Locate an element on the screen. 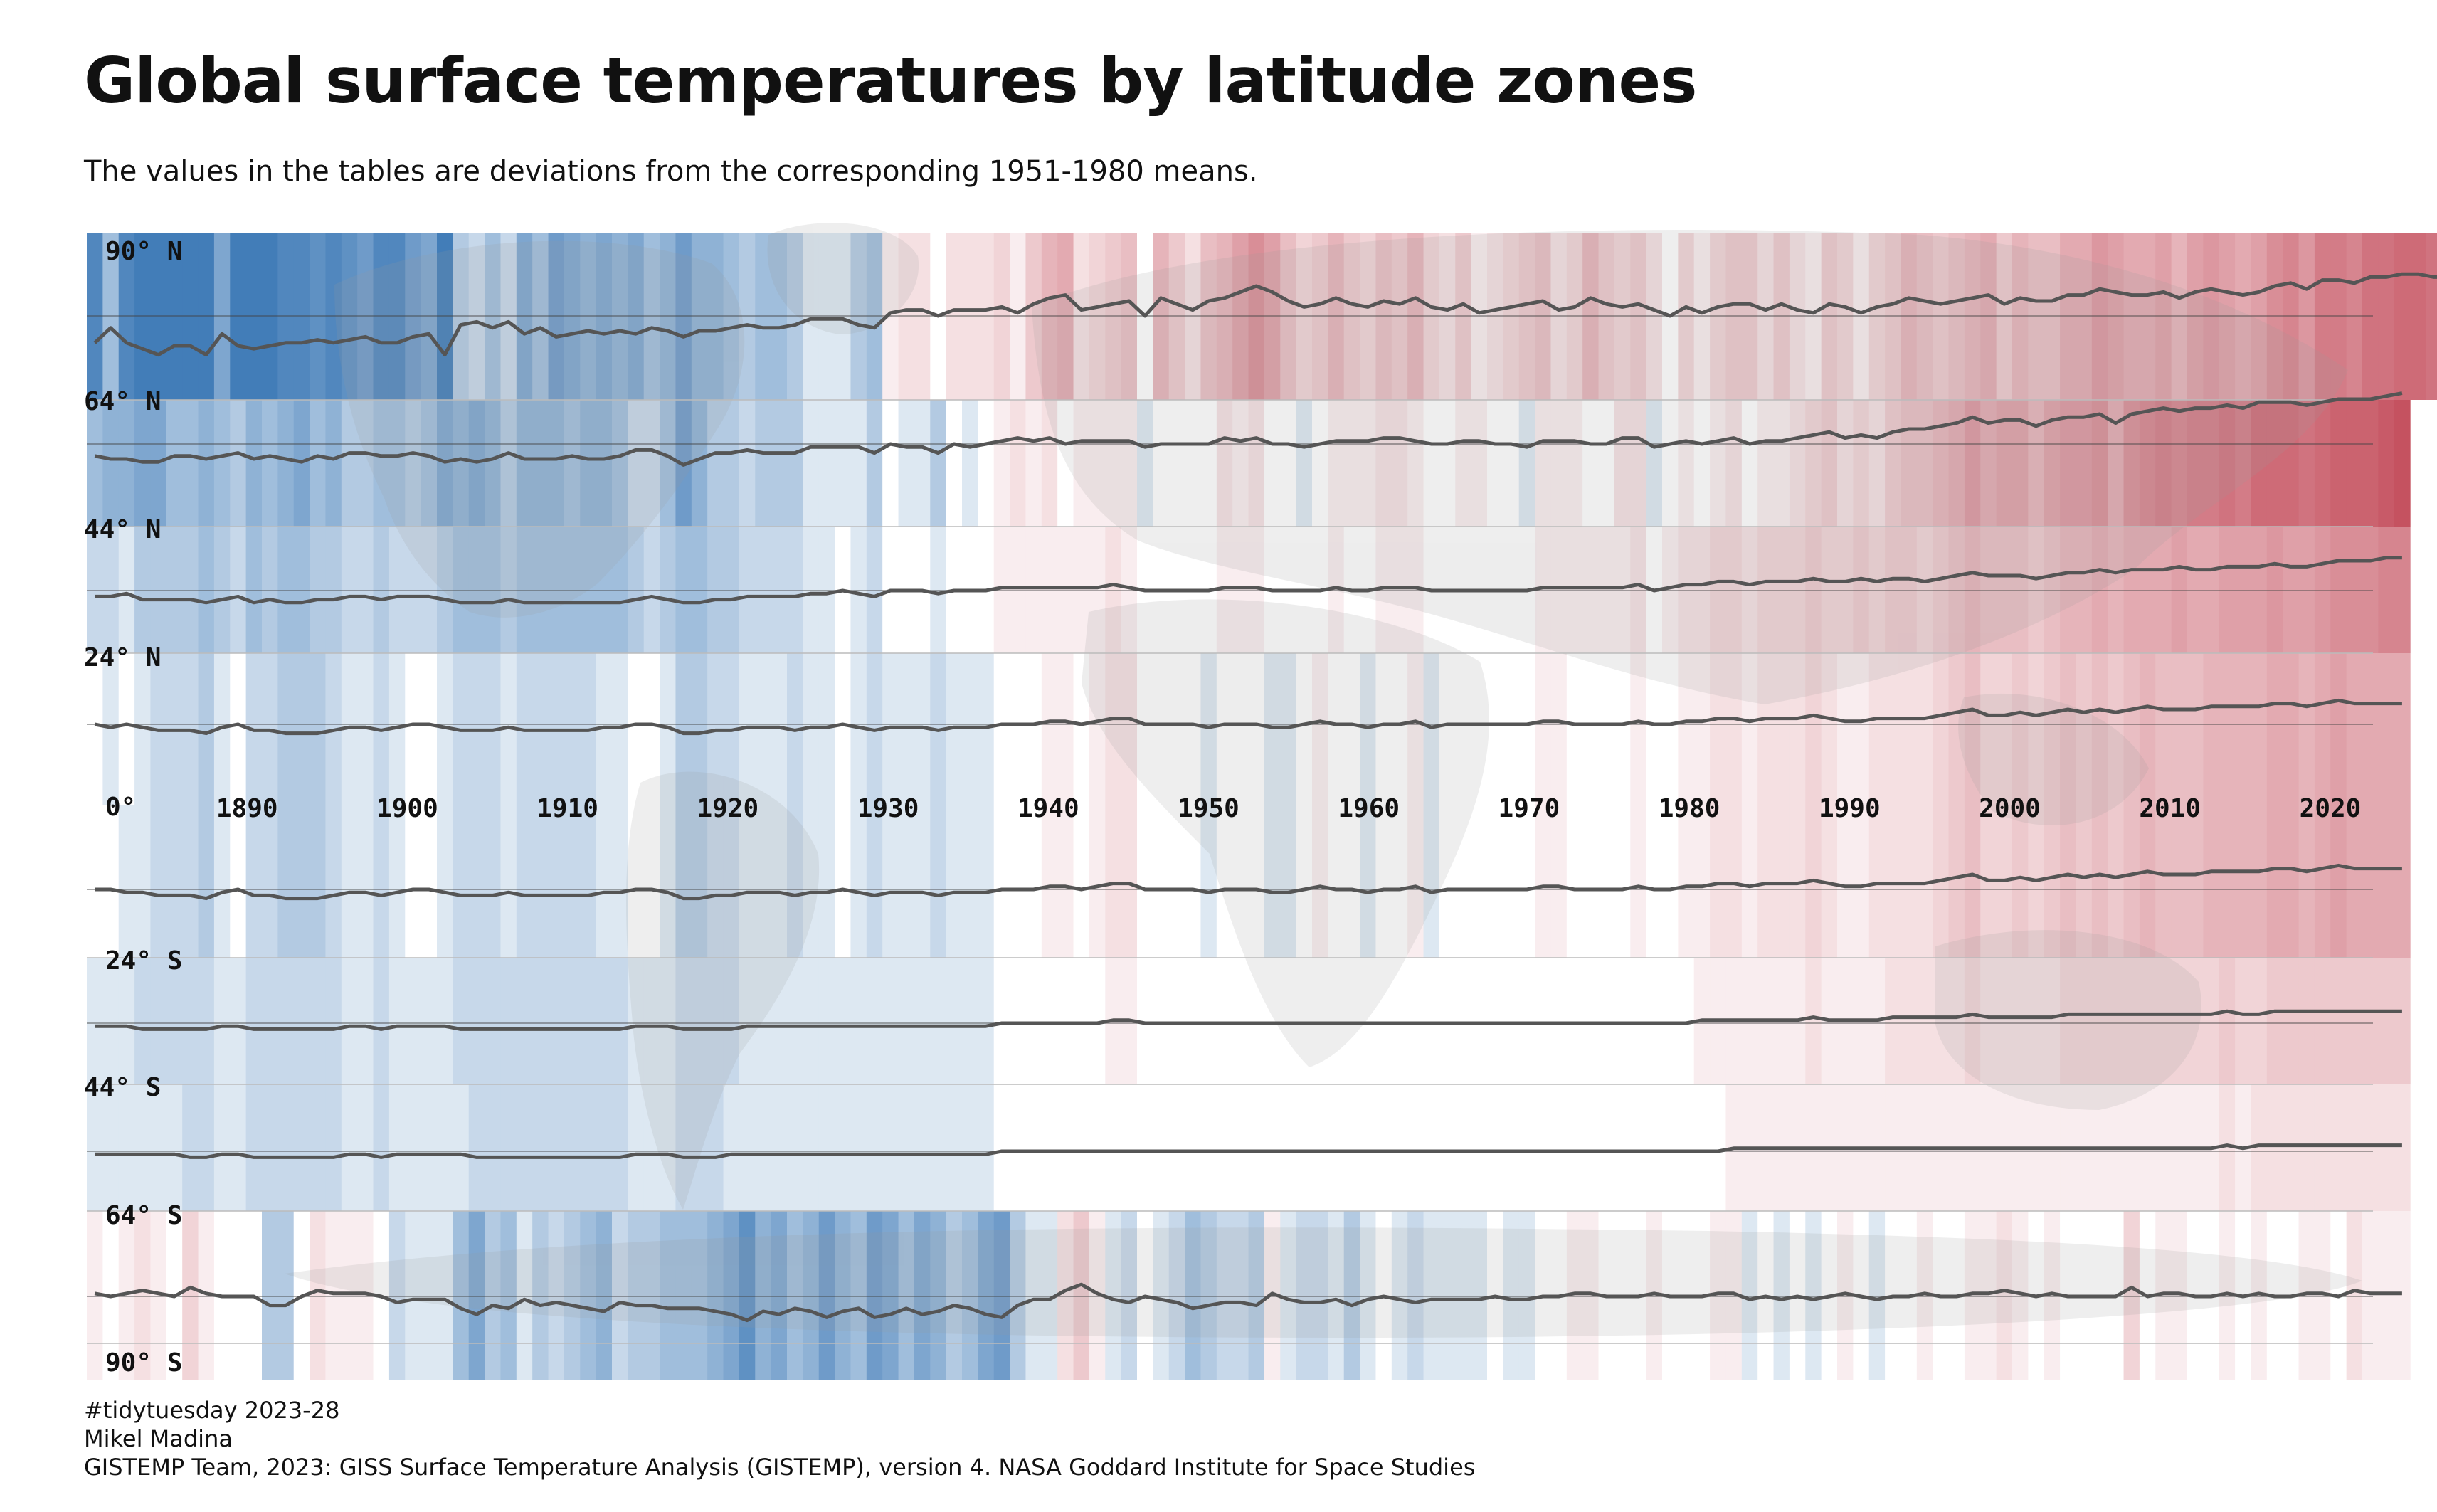  stripe-zone6-1939 is located at coordinates (1033, 1021).